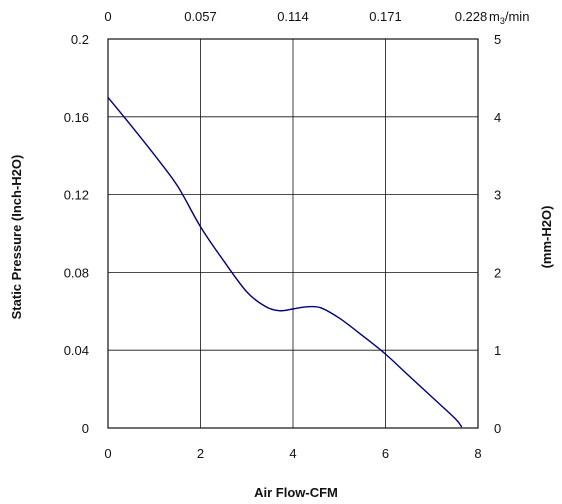  What do you see at coordinates (107, 453) in the screenshot?
I see `x-tick-label: 0` at bounding box center [107, 453].